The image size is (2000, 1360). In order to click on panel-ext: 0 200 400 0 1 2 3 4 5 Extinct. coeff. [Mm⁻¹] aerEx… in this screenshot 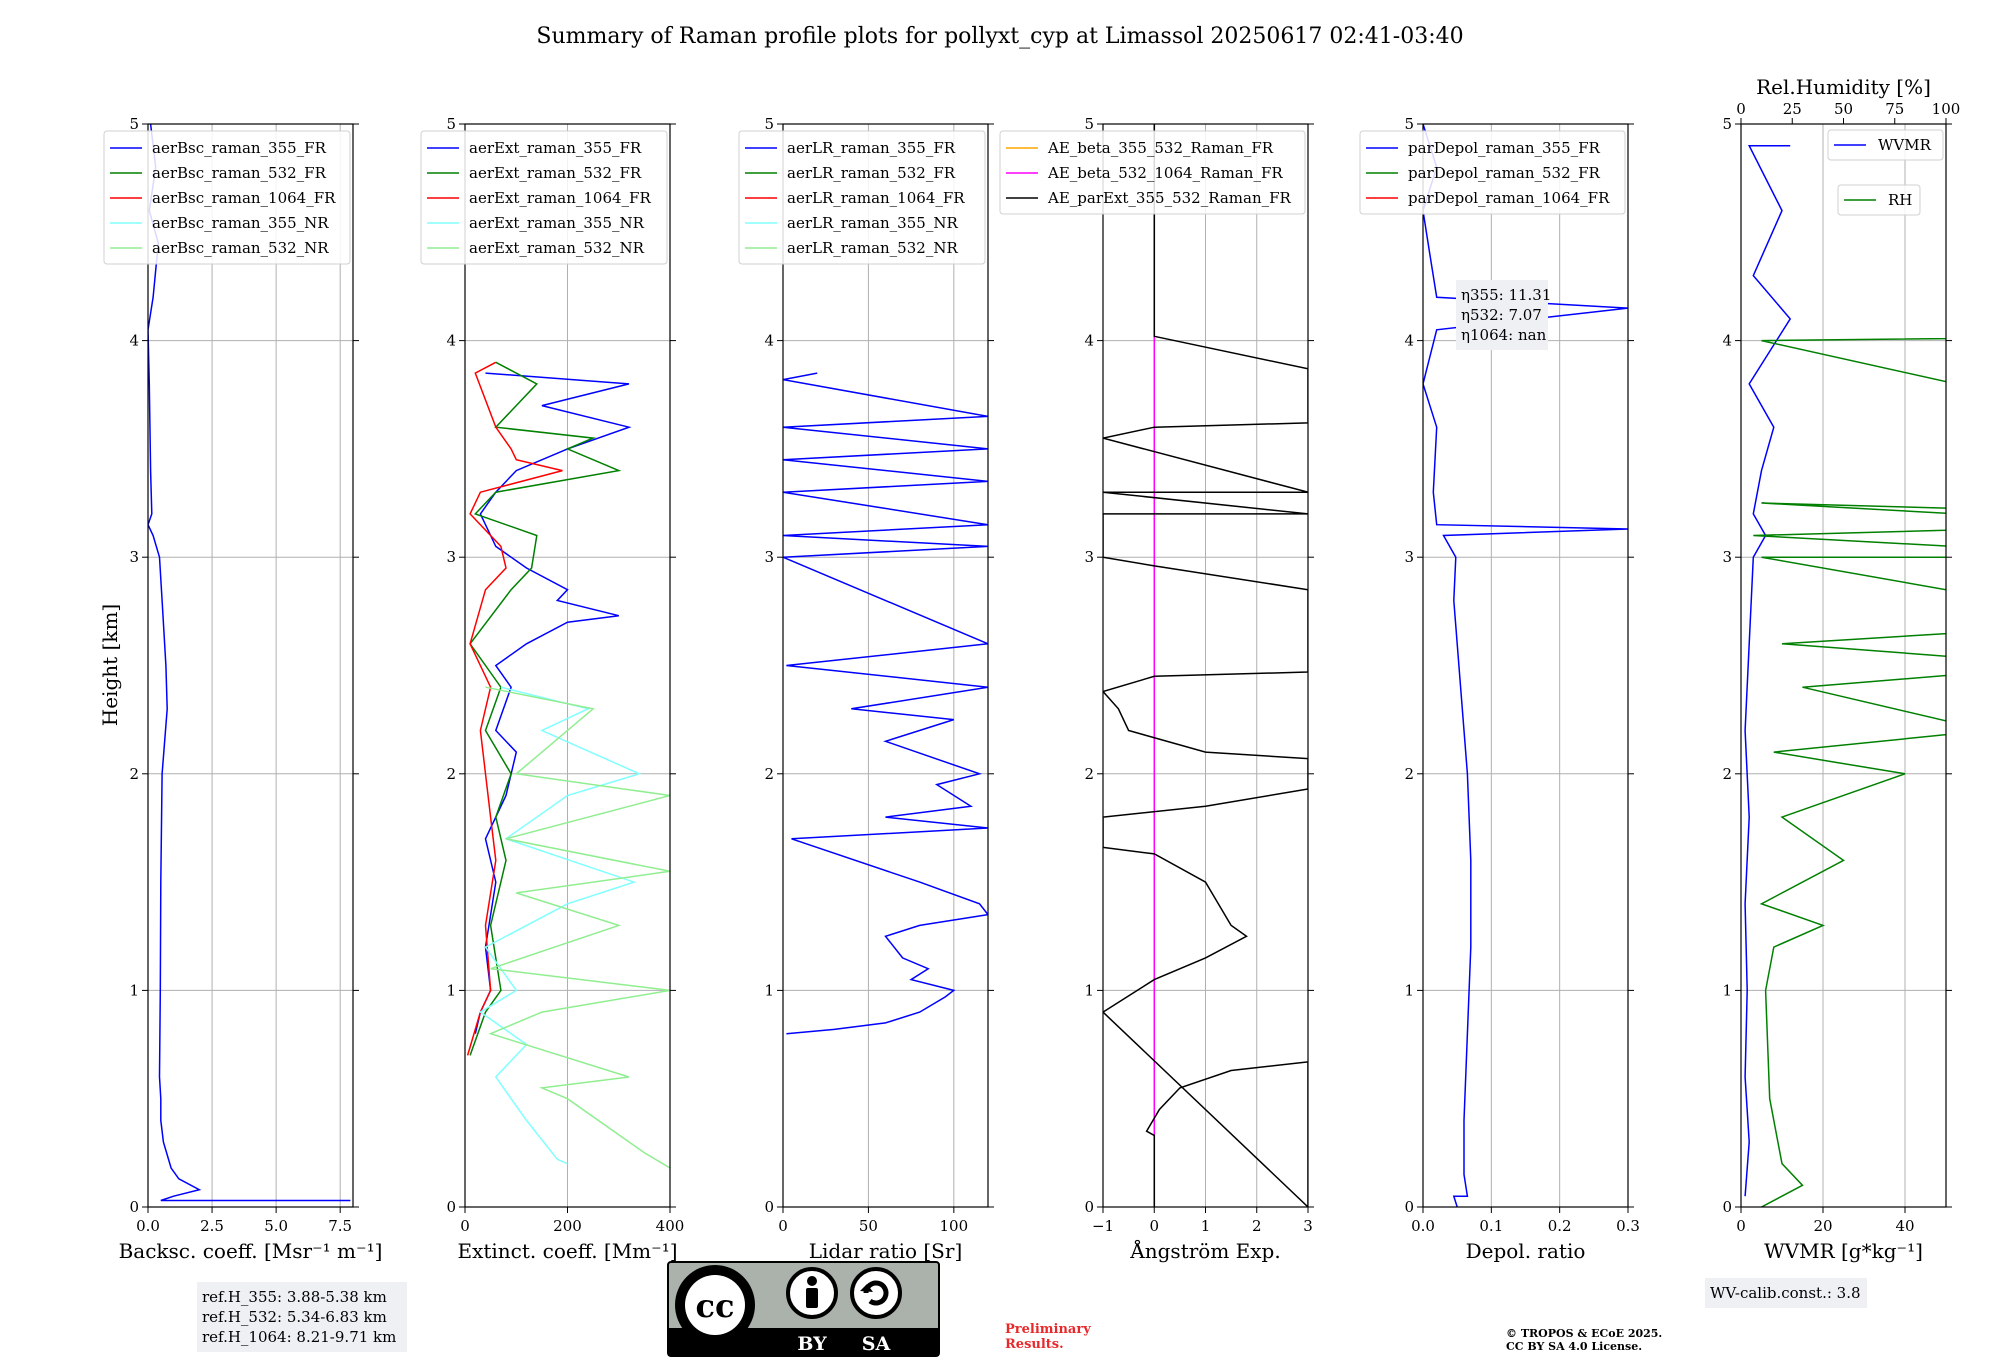, I will do `click(552, 689)`.